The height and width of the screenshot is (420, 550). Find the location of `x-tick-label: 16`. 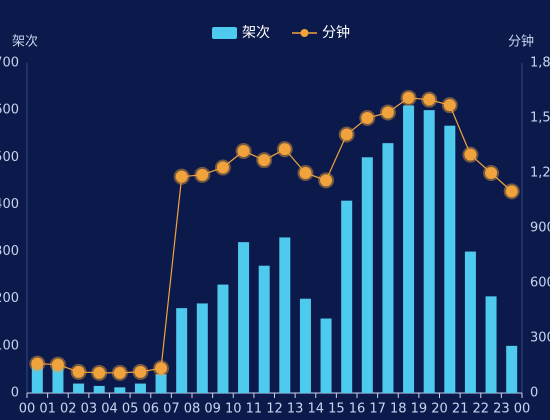

x-tick-label: 16 is located at coordinates (357, 409).